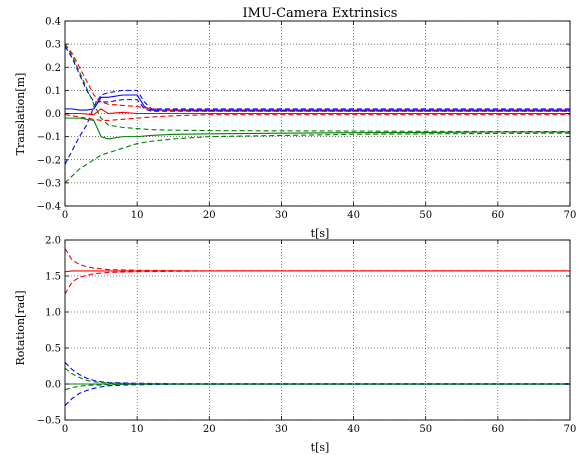 The width and height of the screenshot is (584, 455). What do you see at coordinates (425, 429) in the screenshot?
I see `rotation-x-tick-label-5: 50` at bounding box center [425, 429].